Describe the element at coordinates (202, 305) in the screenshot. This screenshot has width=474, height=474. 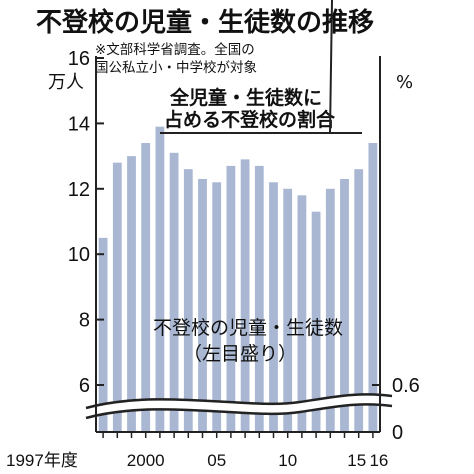
I see `bar-2004` at that location.